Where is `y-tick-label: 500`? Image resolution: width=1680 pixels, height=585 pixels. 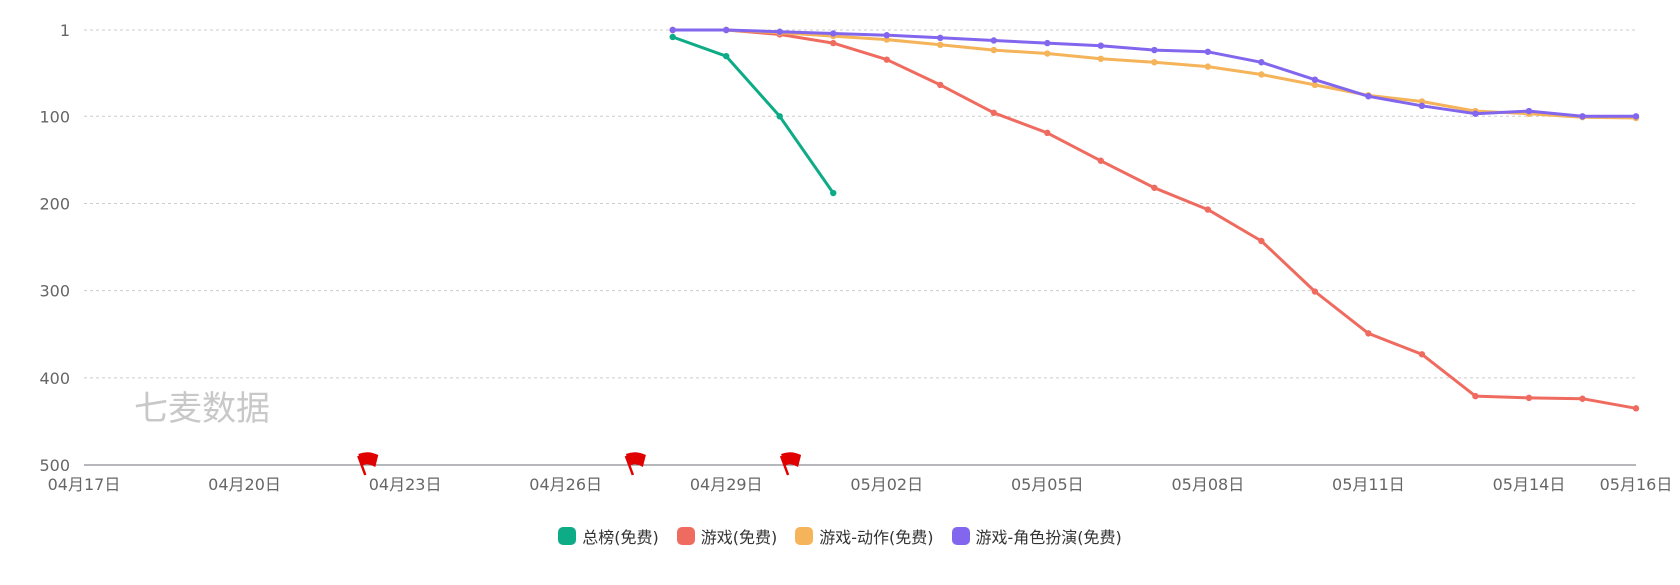 y-tick-label: 500 is located at coordinates (54, 465).